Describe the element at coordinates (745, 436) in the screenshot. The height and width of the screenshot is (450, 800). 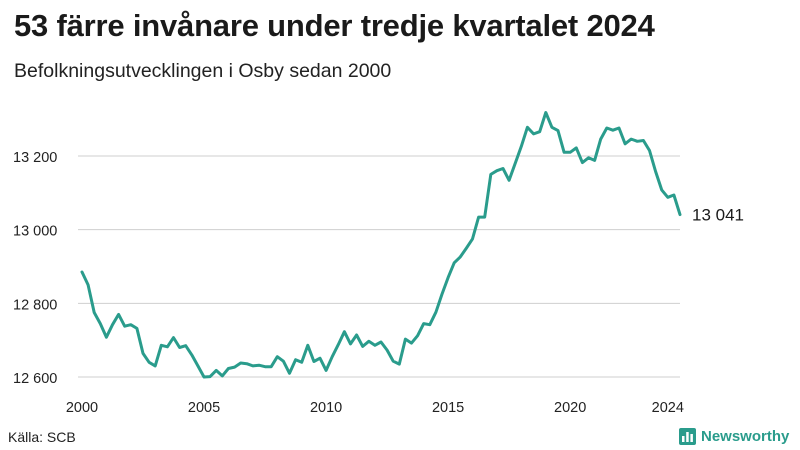
I see `brand-name: Newsworthy` at that location.